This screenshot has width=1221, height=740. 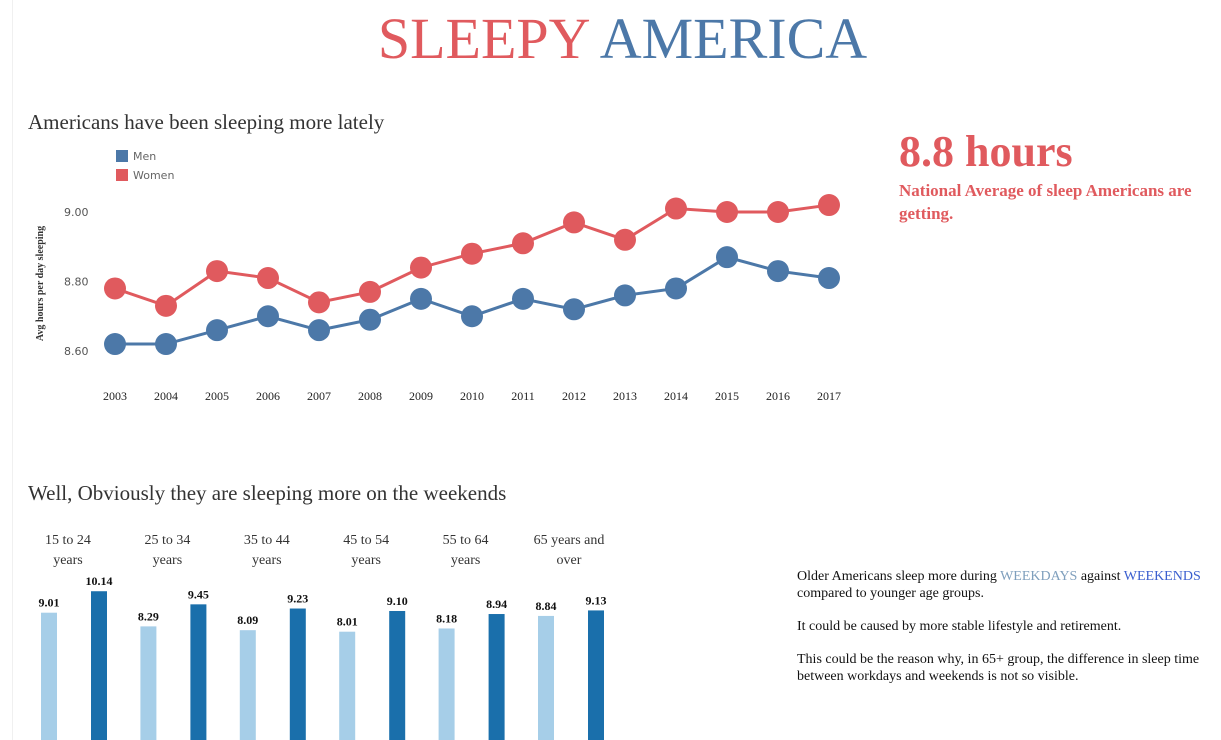 What do you see at coordinates (625, 396) in the screenshot?
I see `x-tick-label: 2013` at bounding box center [625, 396].